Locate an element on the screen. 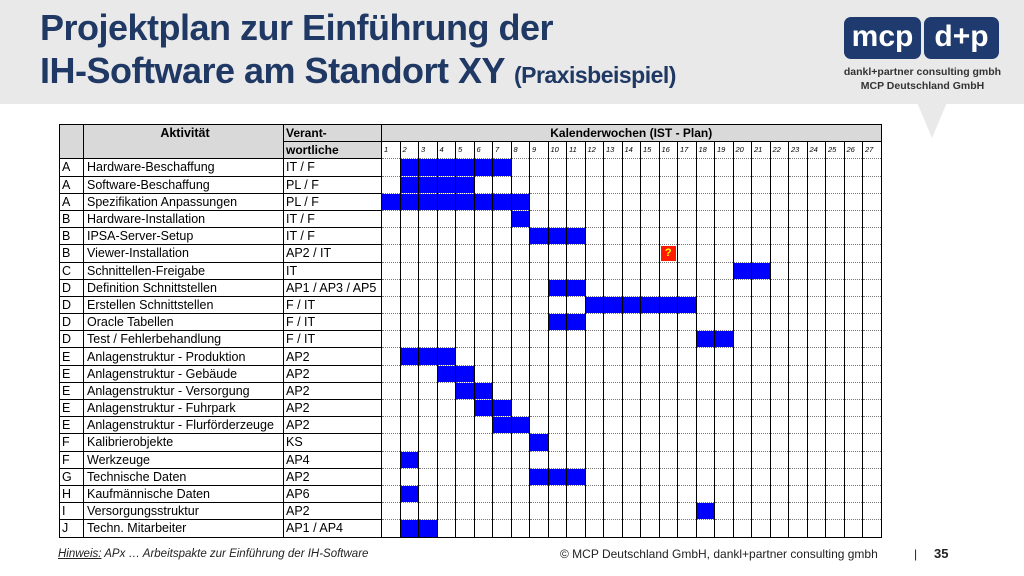 The width and height of the screenshot is (1024, 576). week-number-5: 5 is located at coordinates (465, 150).